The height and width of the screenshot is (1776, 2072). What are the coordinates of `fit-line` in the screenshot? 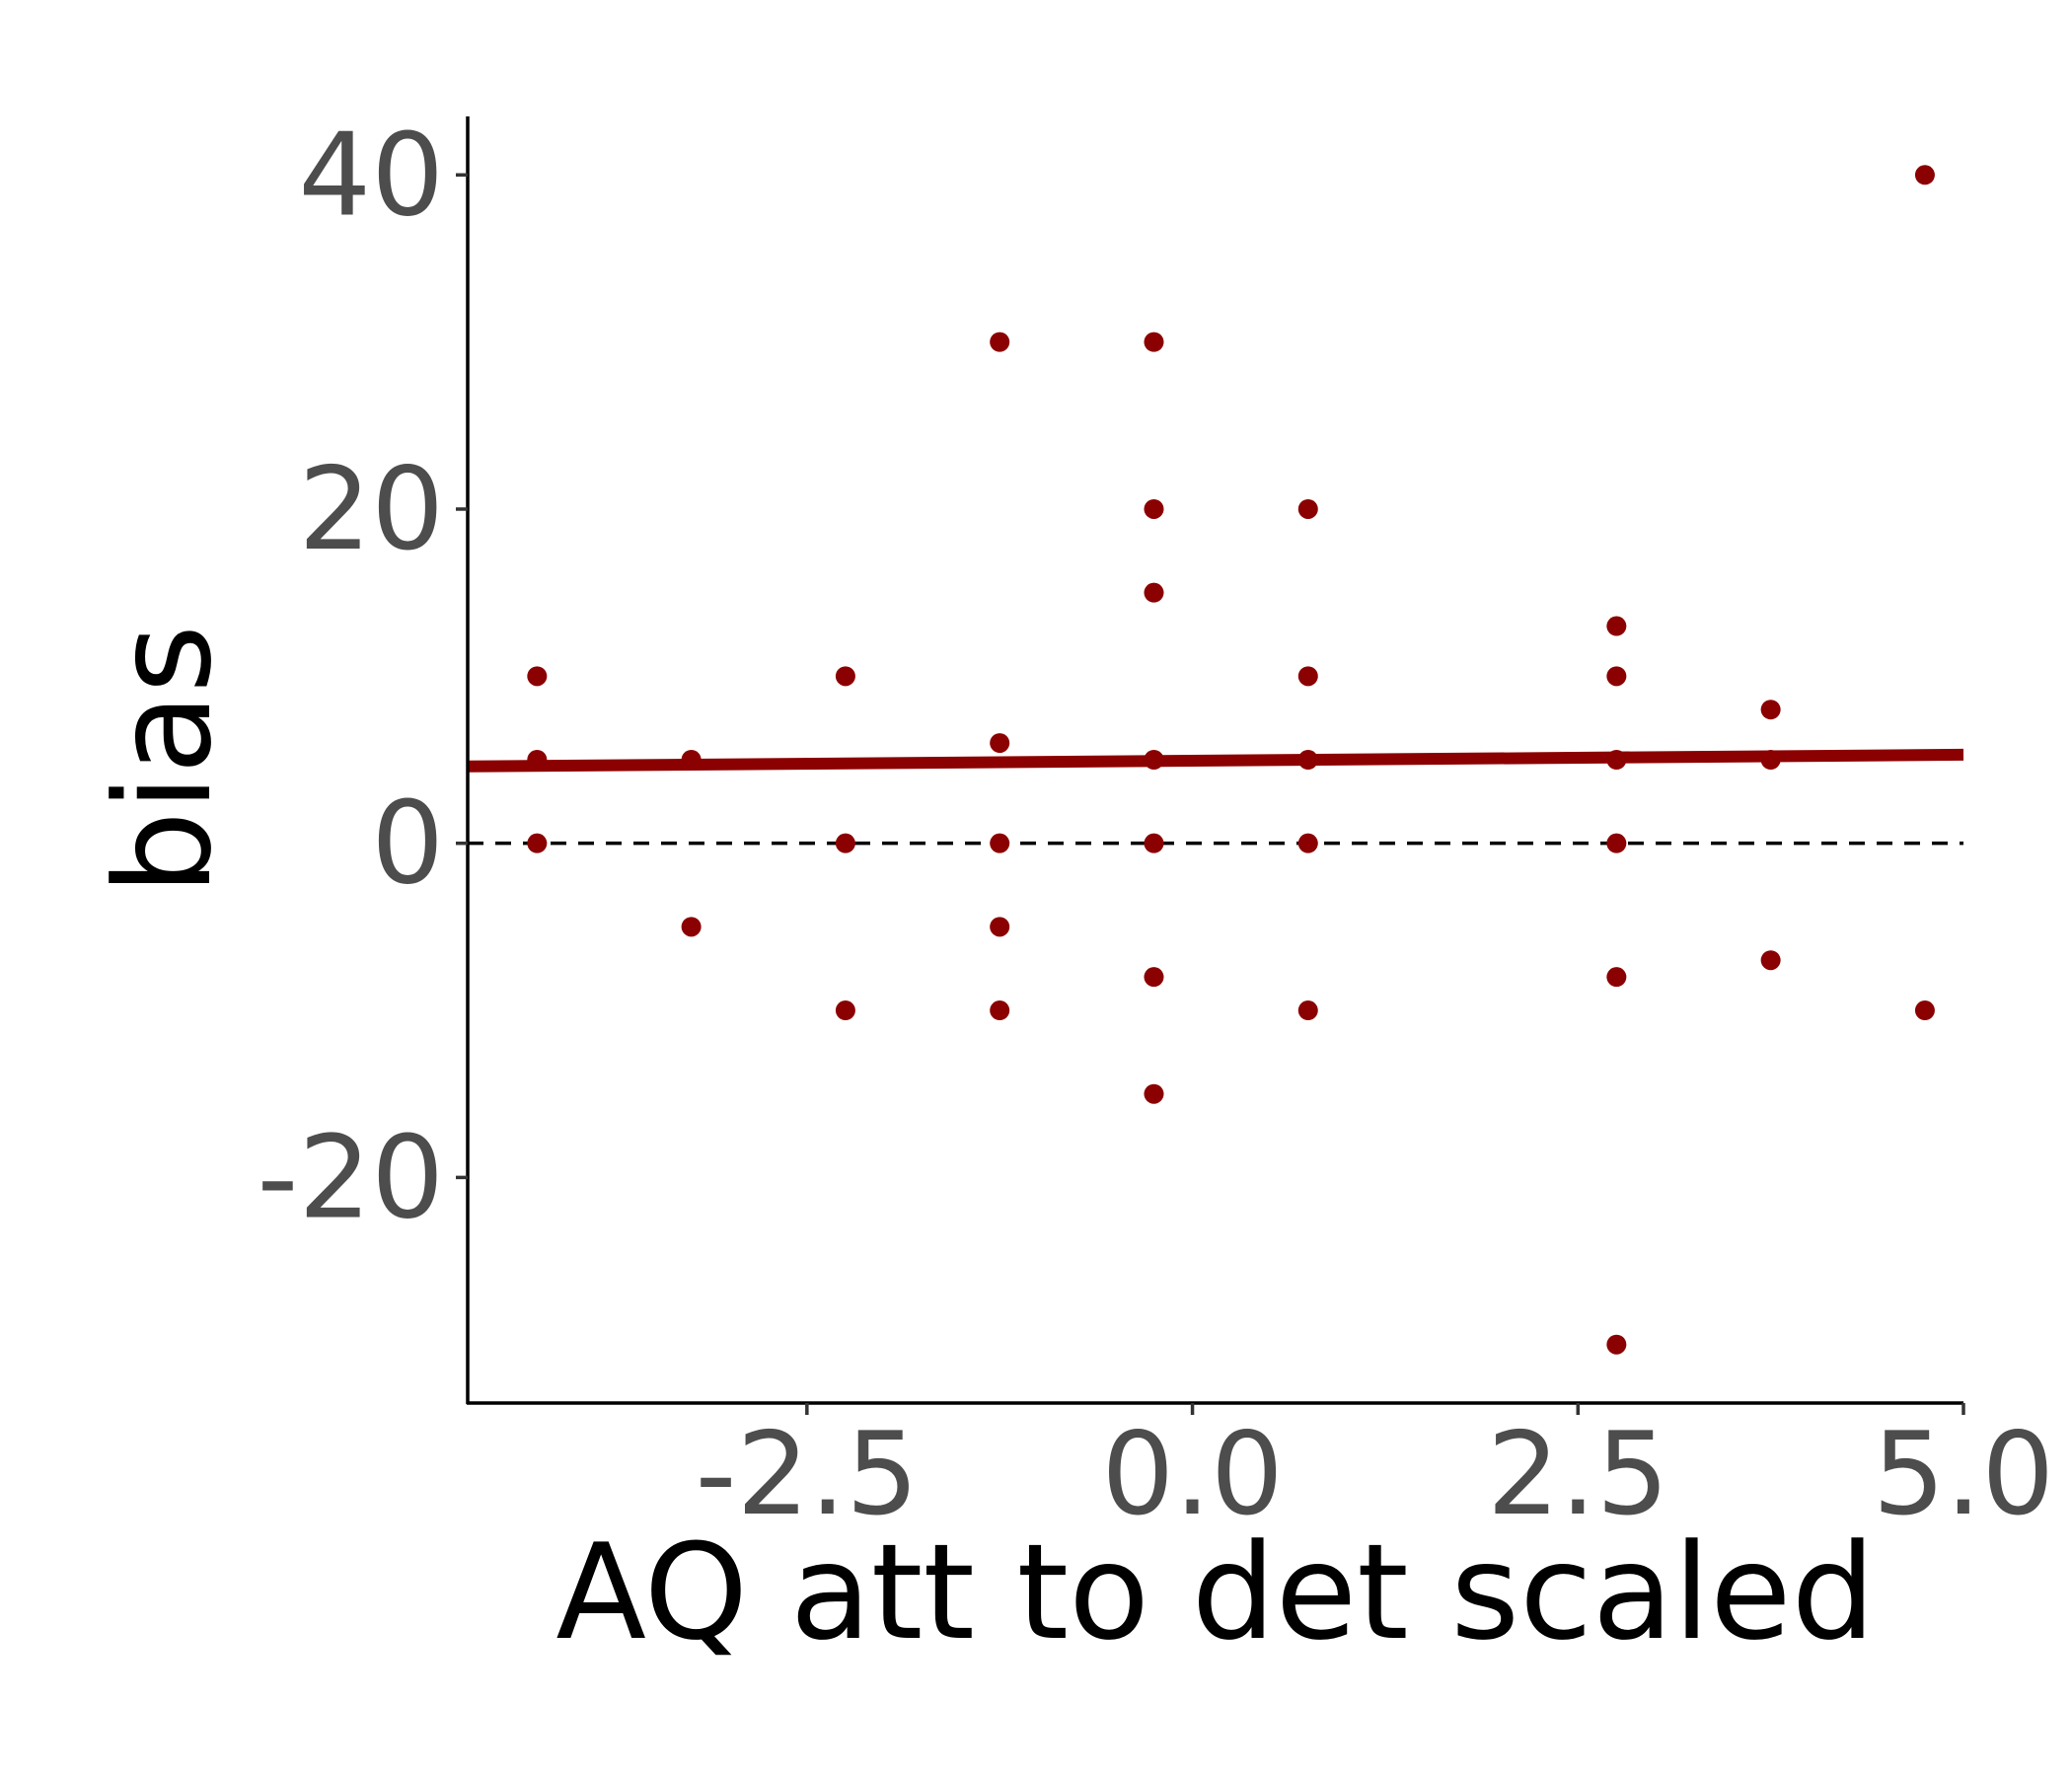 It's located at (1216, 761).